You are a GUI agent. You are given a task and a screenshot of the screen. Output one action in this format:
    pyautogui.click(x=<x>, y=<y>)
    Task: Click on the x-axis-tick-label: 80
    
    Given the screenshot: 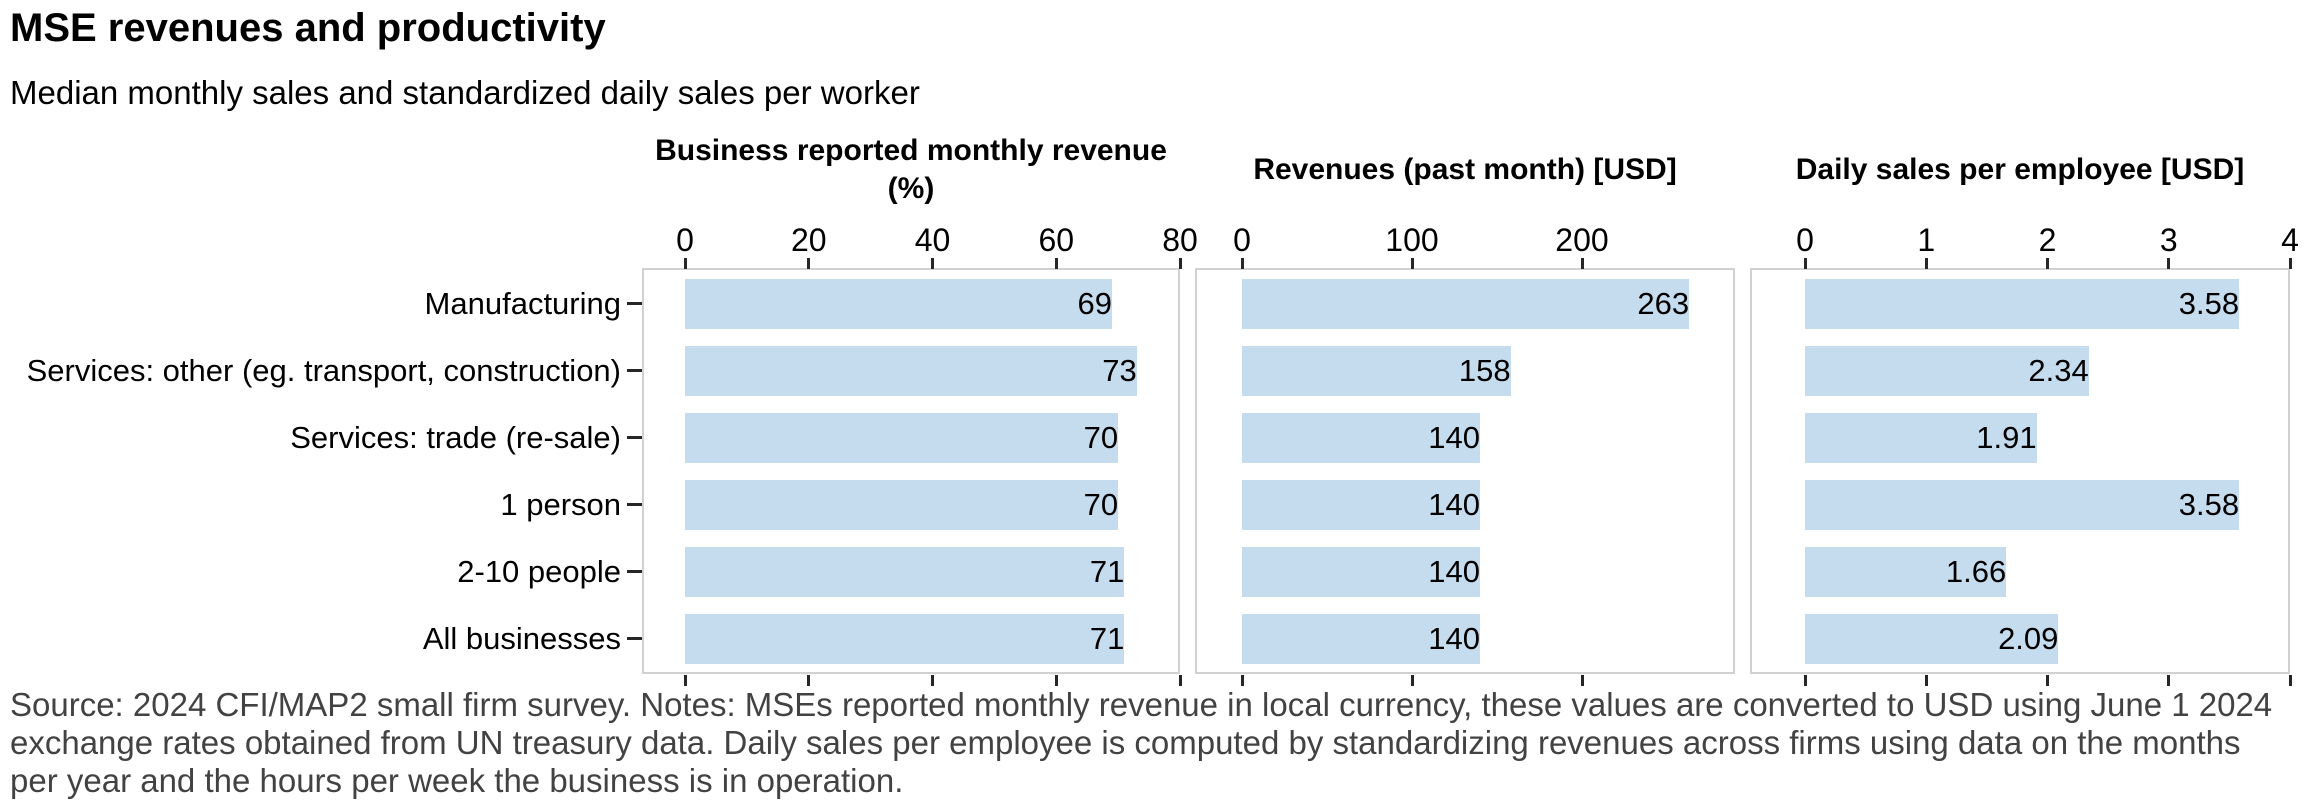 What is the action you would take?
    pyautogui.click(x=1180, y=240)
    